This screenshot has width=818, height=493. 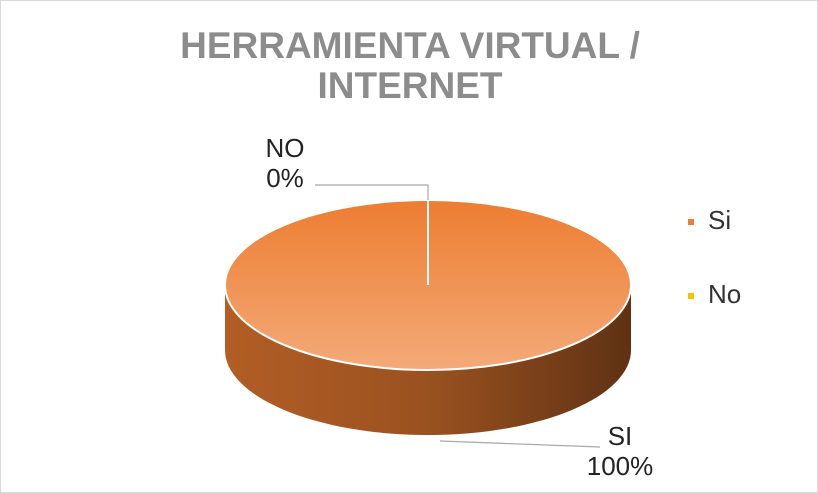 I want to click on legend-label: No, so click(x=724, y=294).